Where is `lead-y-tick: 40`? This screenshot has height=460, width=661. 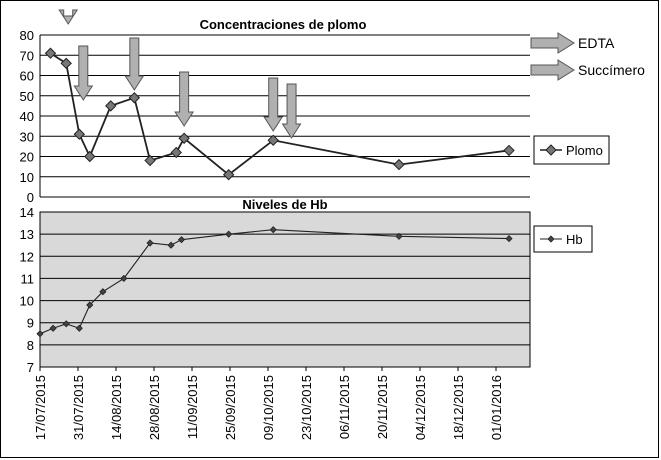
lead-y-tick: 40 is located at coordinates (27, 116).